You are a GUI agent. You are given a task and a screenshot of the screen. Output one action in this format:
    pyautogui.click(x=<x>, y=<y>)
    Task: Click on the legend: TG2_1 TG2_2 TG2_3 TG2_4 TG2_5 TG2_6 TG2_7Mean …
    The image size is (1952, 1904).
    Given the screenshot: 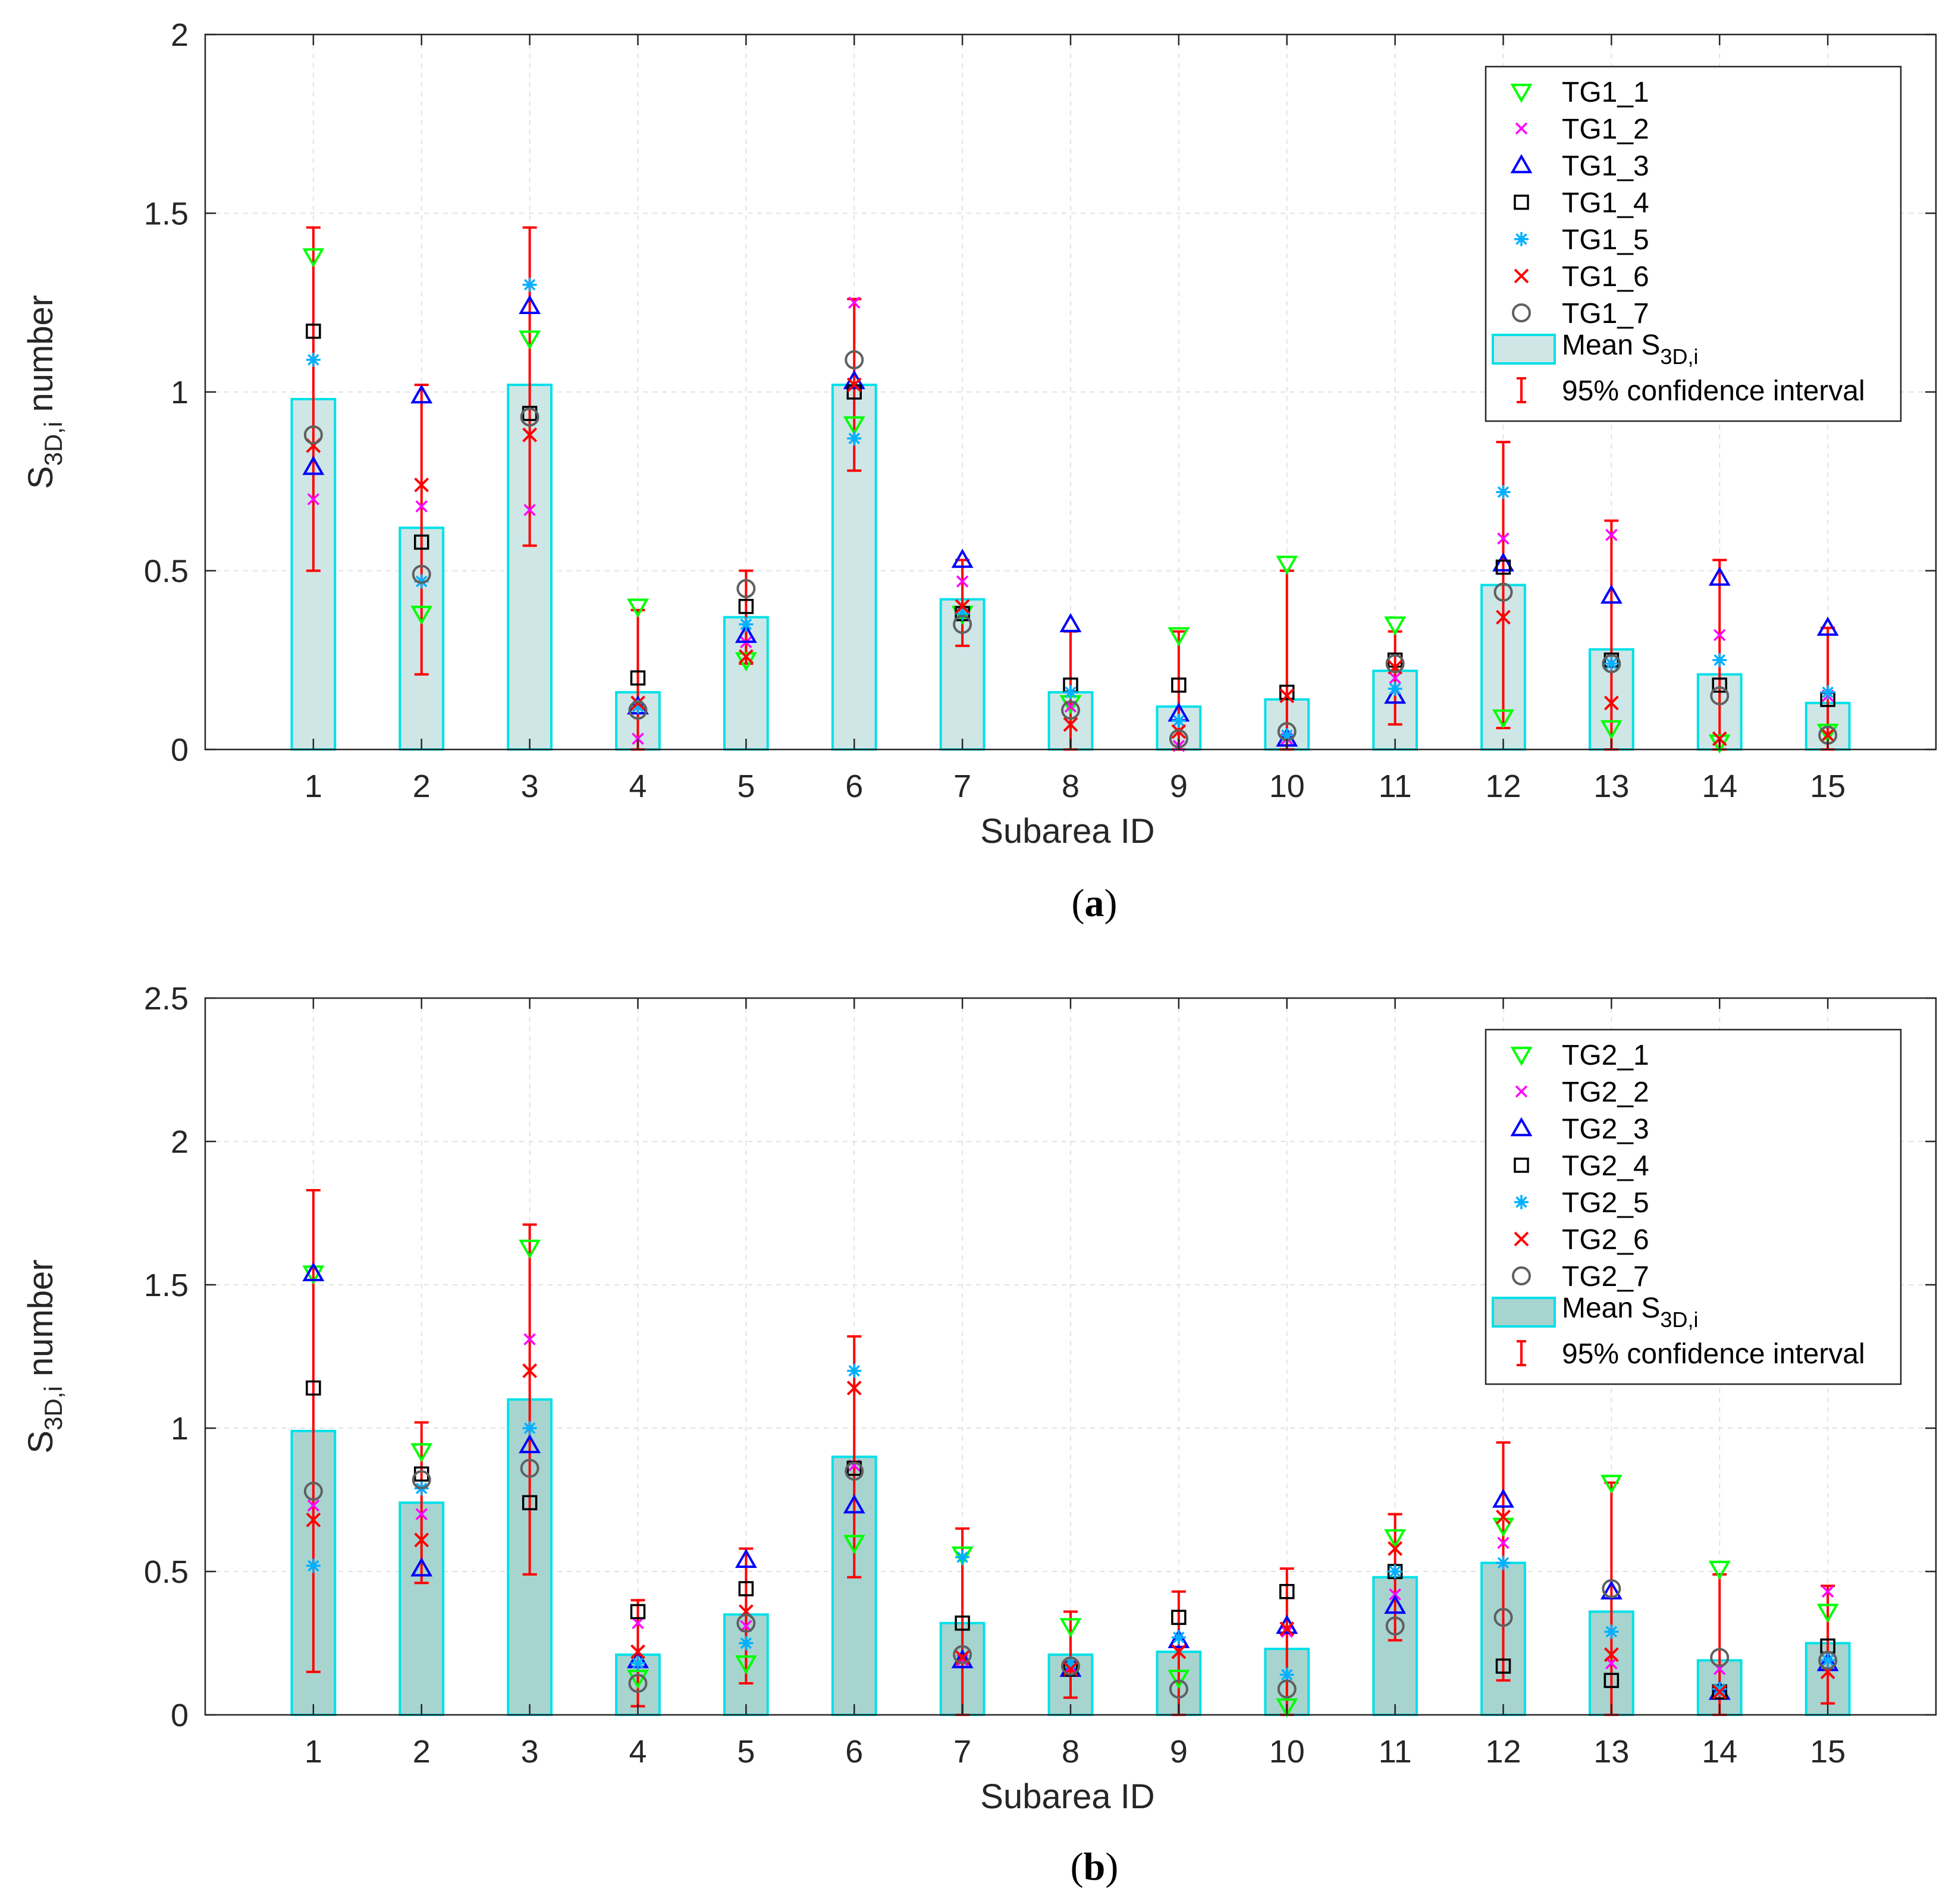 What is the action you would take?
    pyautogui.click(x=1694, y=1206)
    